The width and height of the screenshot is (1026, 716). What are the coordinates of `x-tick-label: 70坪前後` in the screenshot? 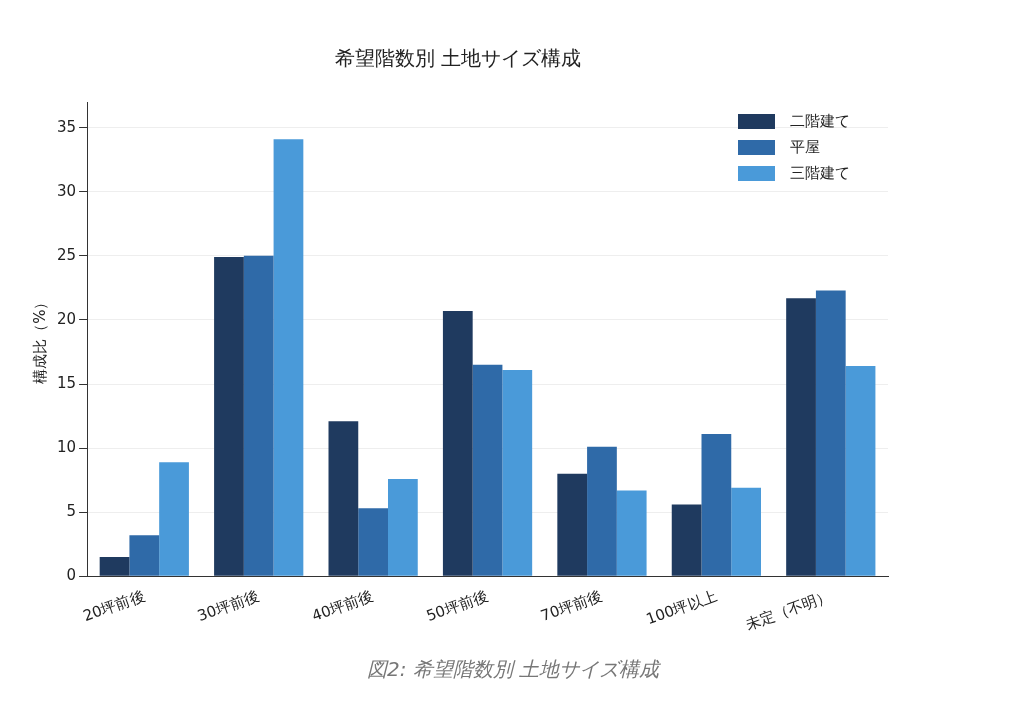 It's located at (571, 606).